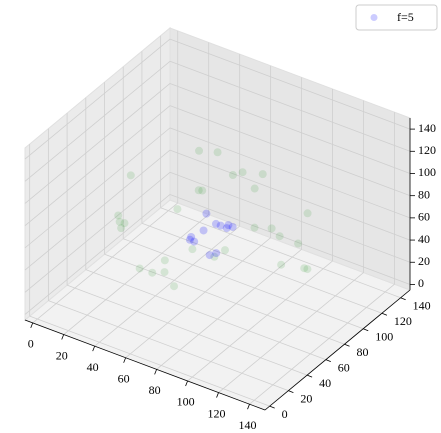 This screenshot has width=441, height=433. What do you see at coordinates (422, 305) in the screenshot?
I see `y-tick-label: 140` at bounding box center [422, 305].